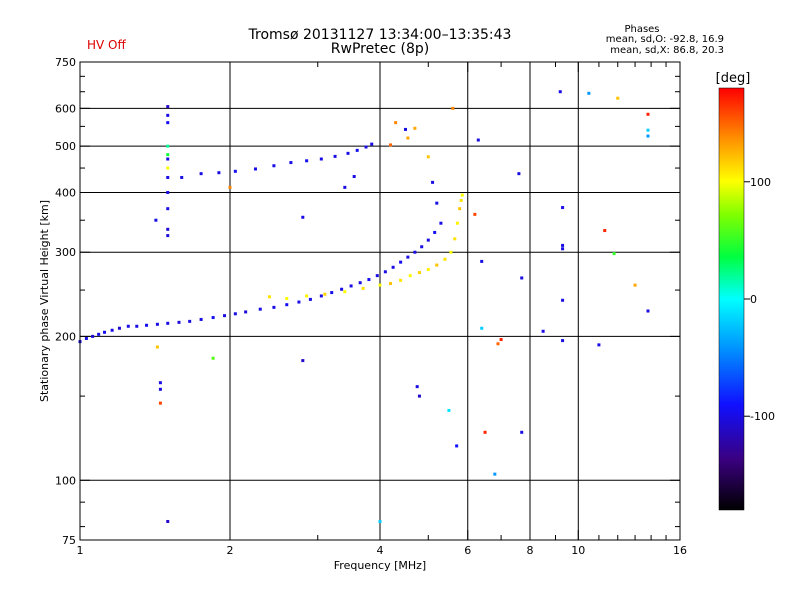  Describe the element at coordinates (65, 62) in the screenshot. I see `y-tick-label: 750` at that location.